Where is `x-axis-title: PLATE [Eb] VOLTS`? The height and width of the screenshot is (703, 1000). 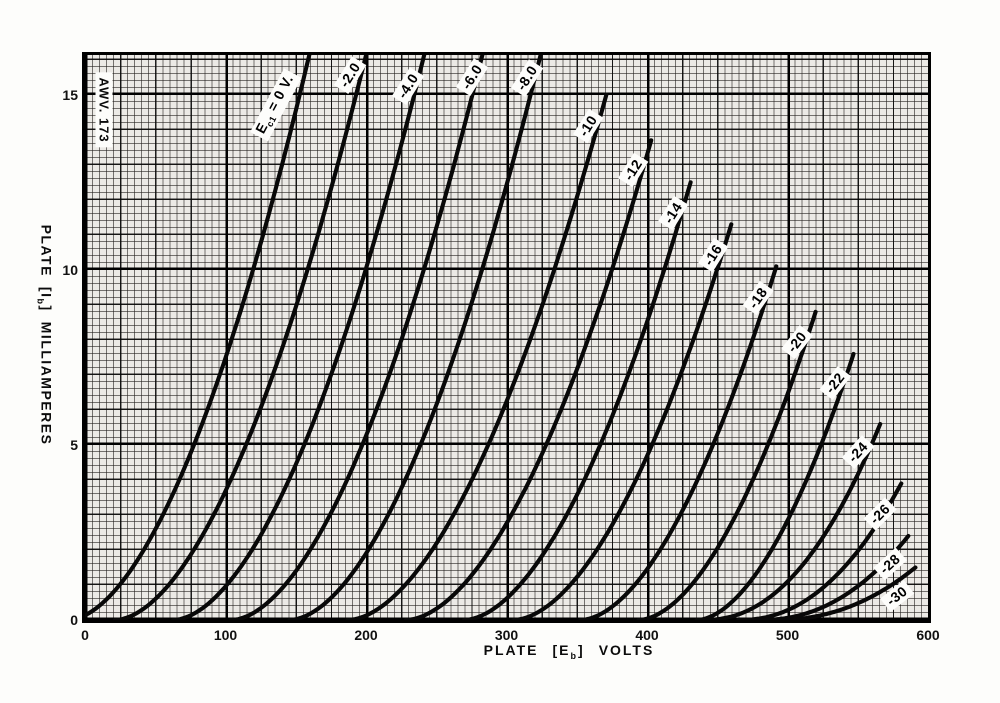 x-axis-title: PLATE [Eb] VOLTS is located at coordinates (569, 651).